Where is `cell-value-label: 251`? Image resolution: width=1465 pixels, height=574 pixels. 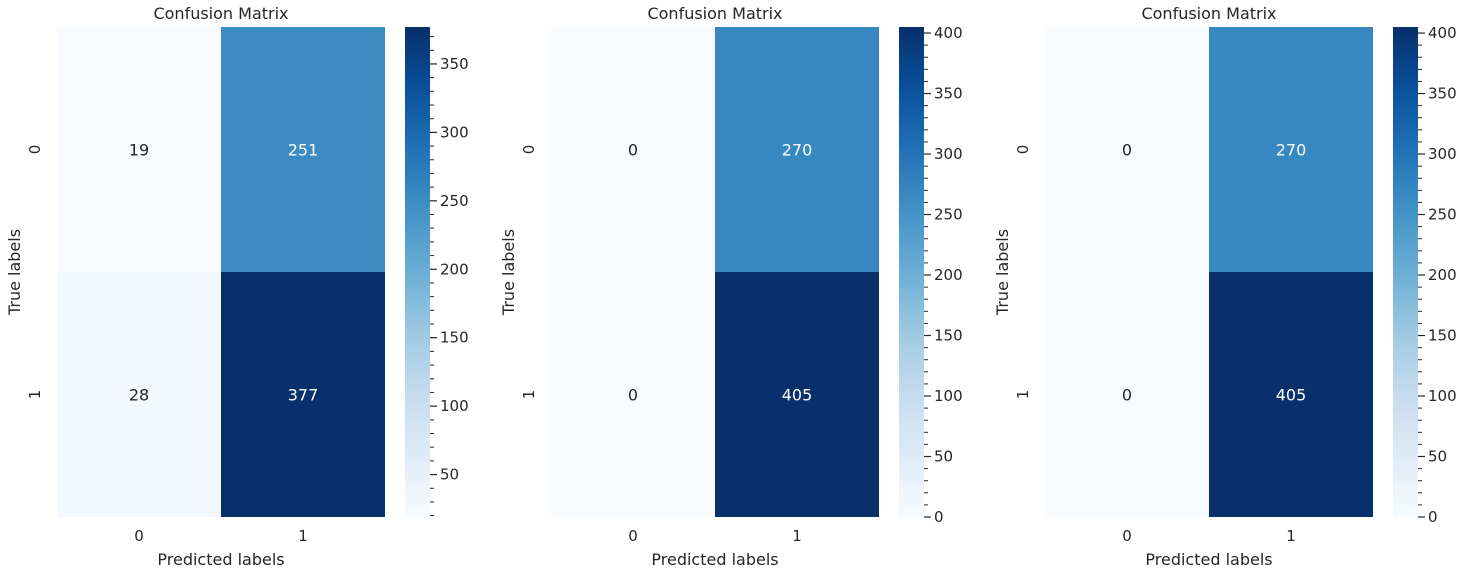
cell-value-label: 251 is located at coordinates (303, 150).